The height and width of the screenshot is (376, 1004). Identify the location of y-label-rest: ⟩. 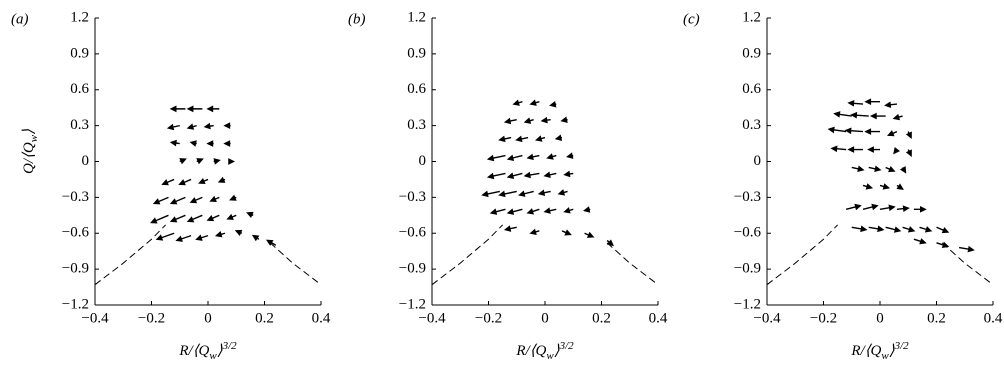
(29, 132).